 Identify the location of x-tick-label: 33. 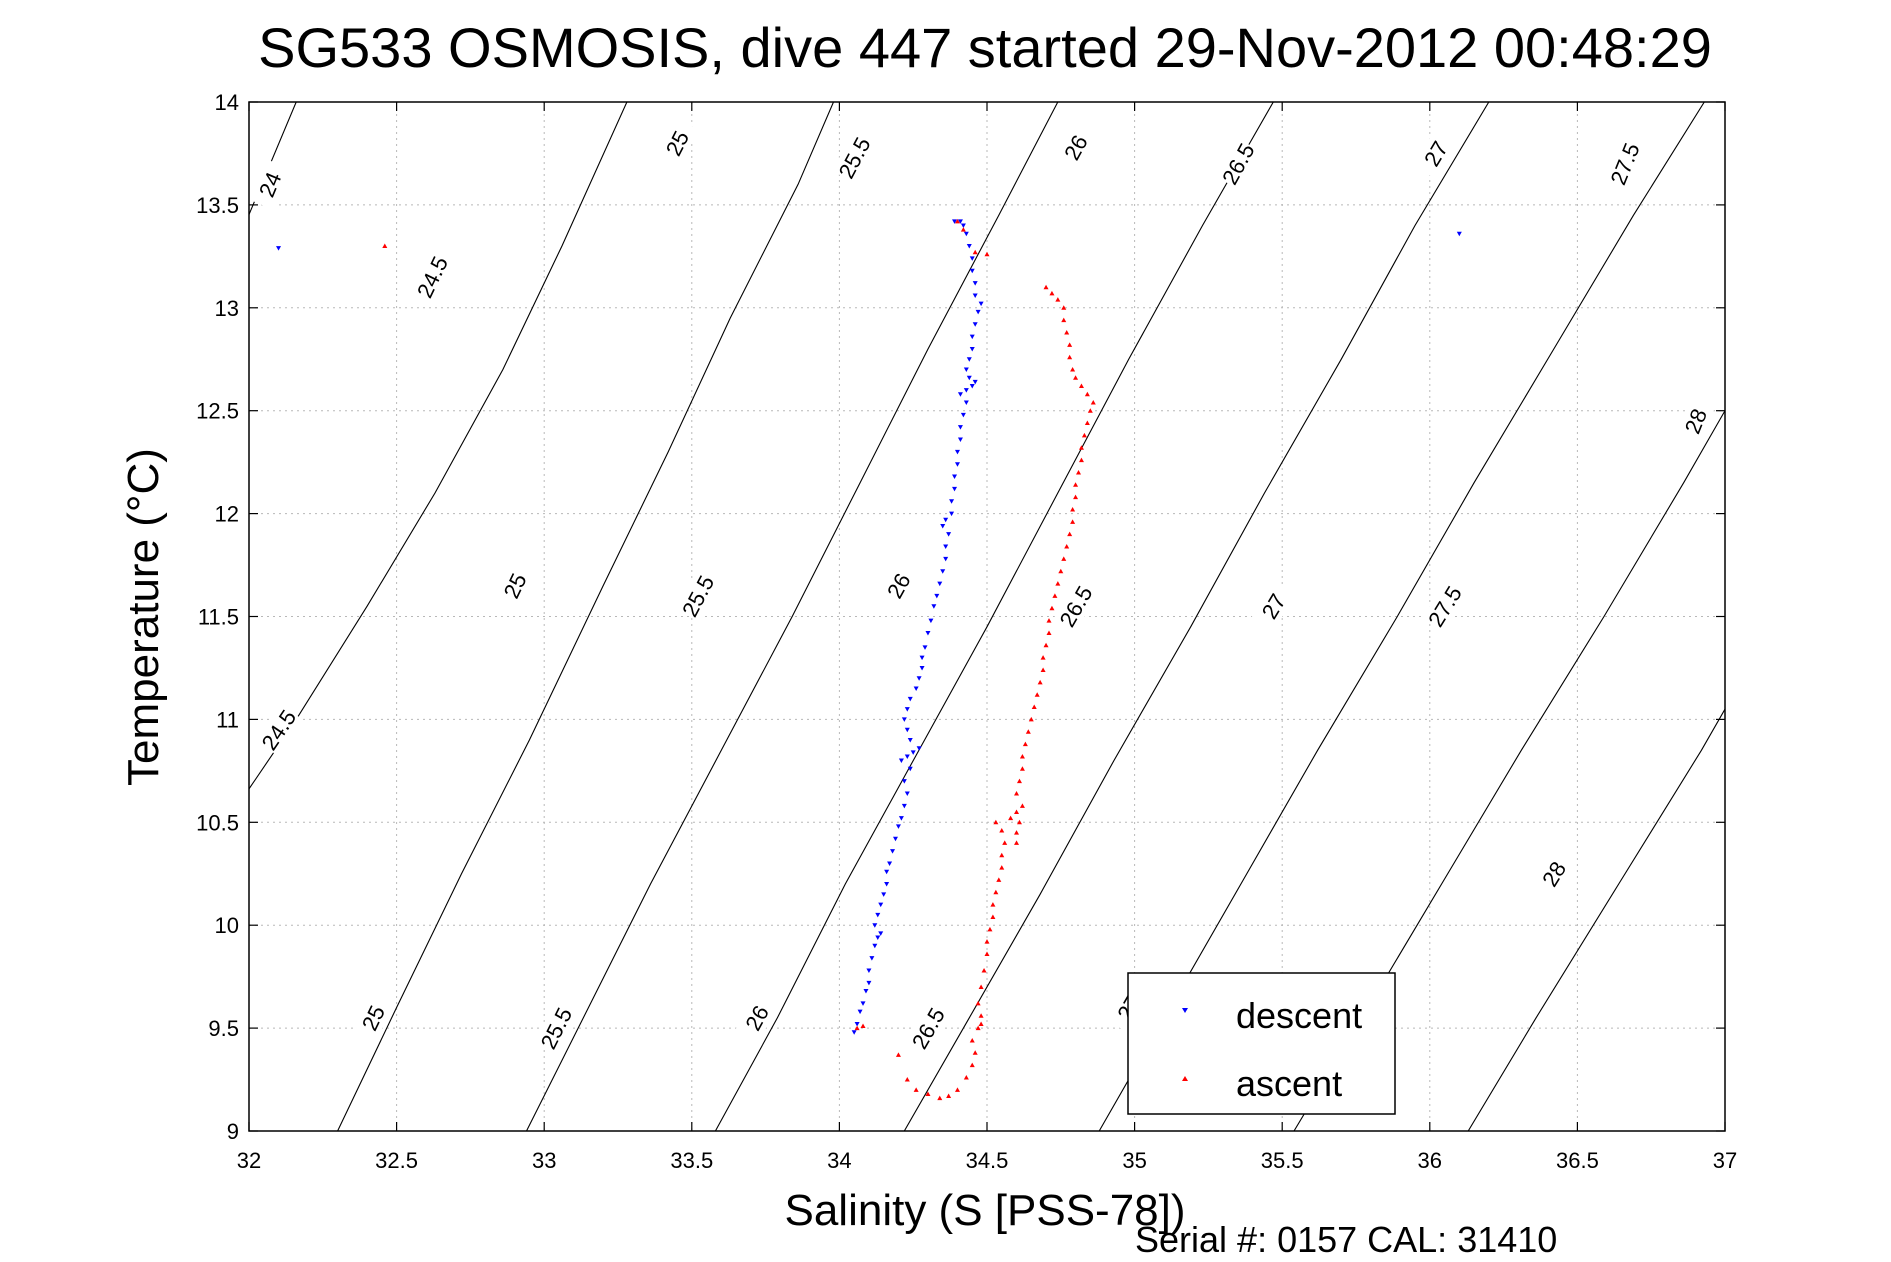
(544, 1160).